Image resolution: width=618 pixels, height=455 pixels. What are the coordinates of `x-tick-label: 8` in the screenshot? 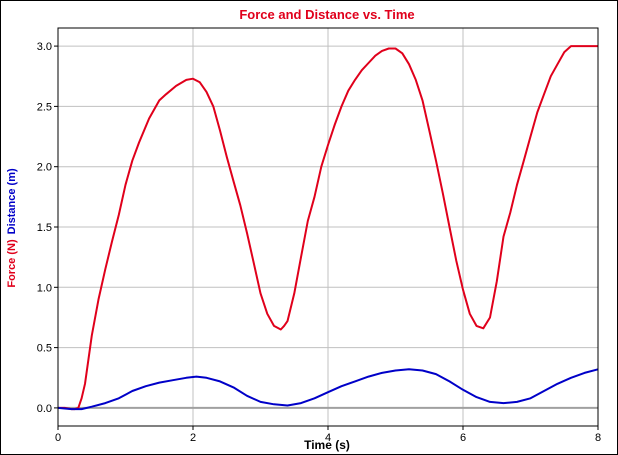 It's located at (598, 438).